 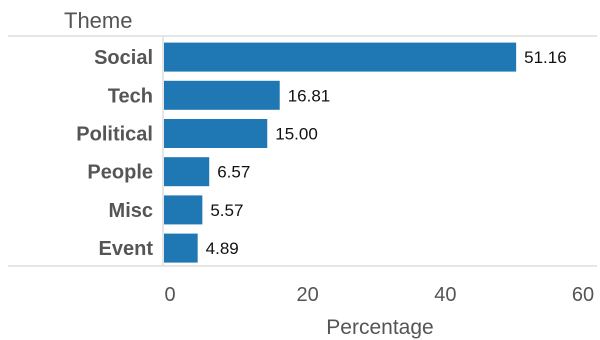 I want to click on bar-tech, so click(x=222, y=95).